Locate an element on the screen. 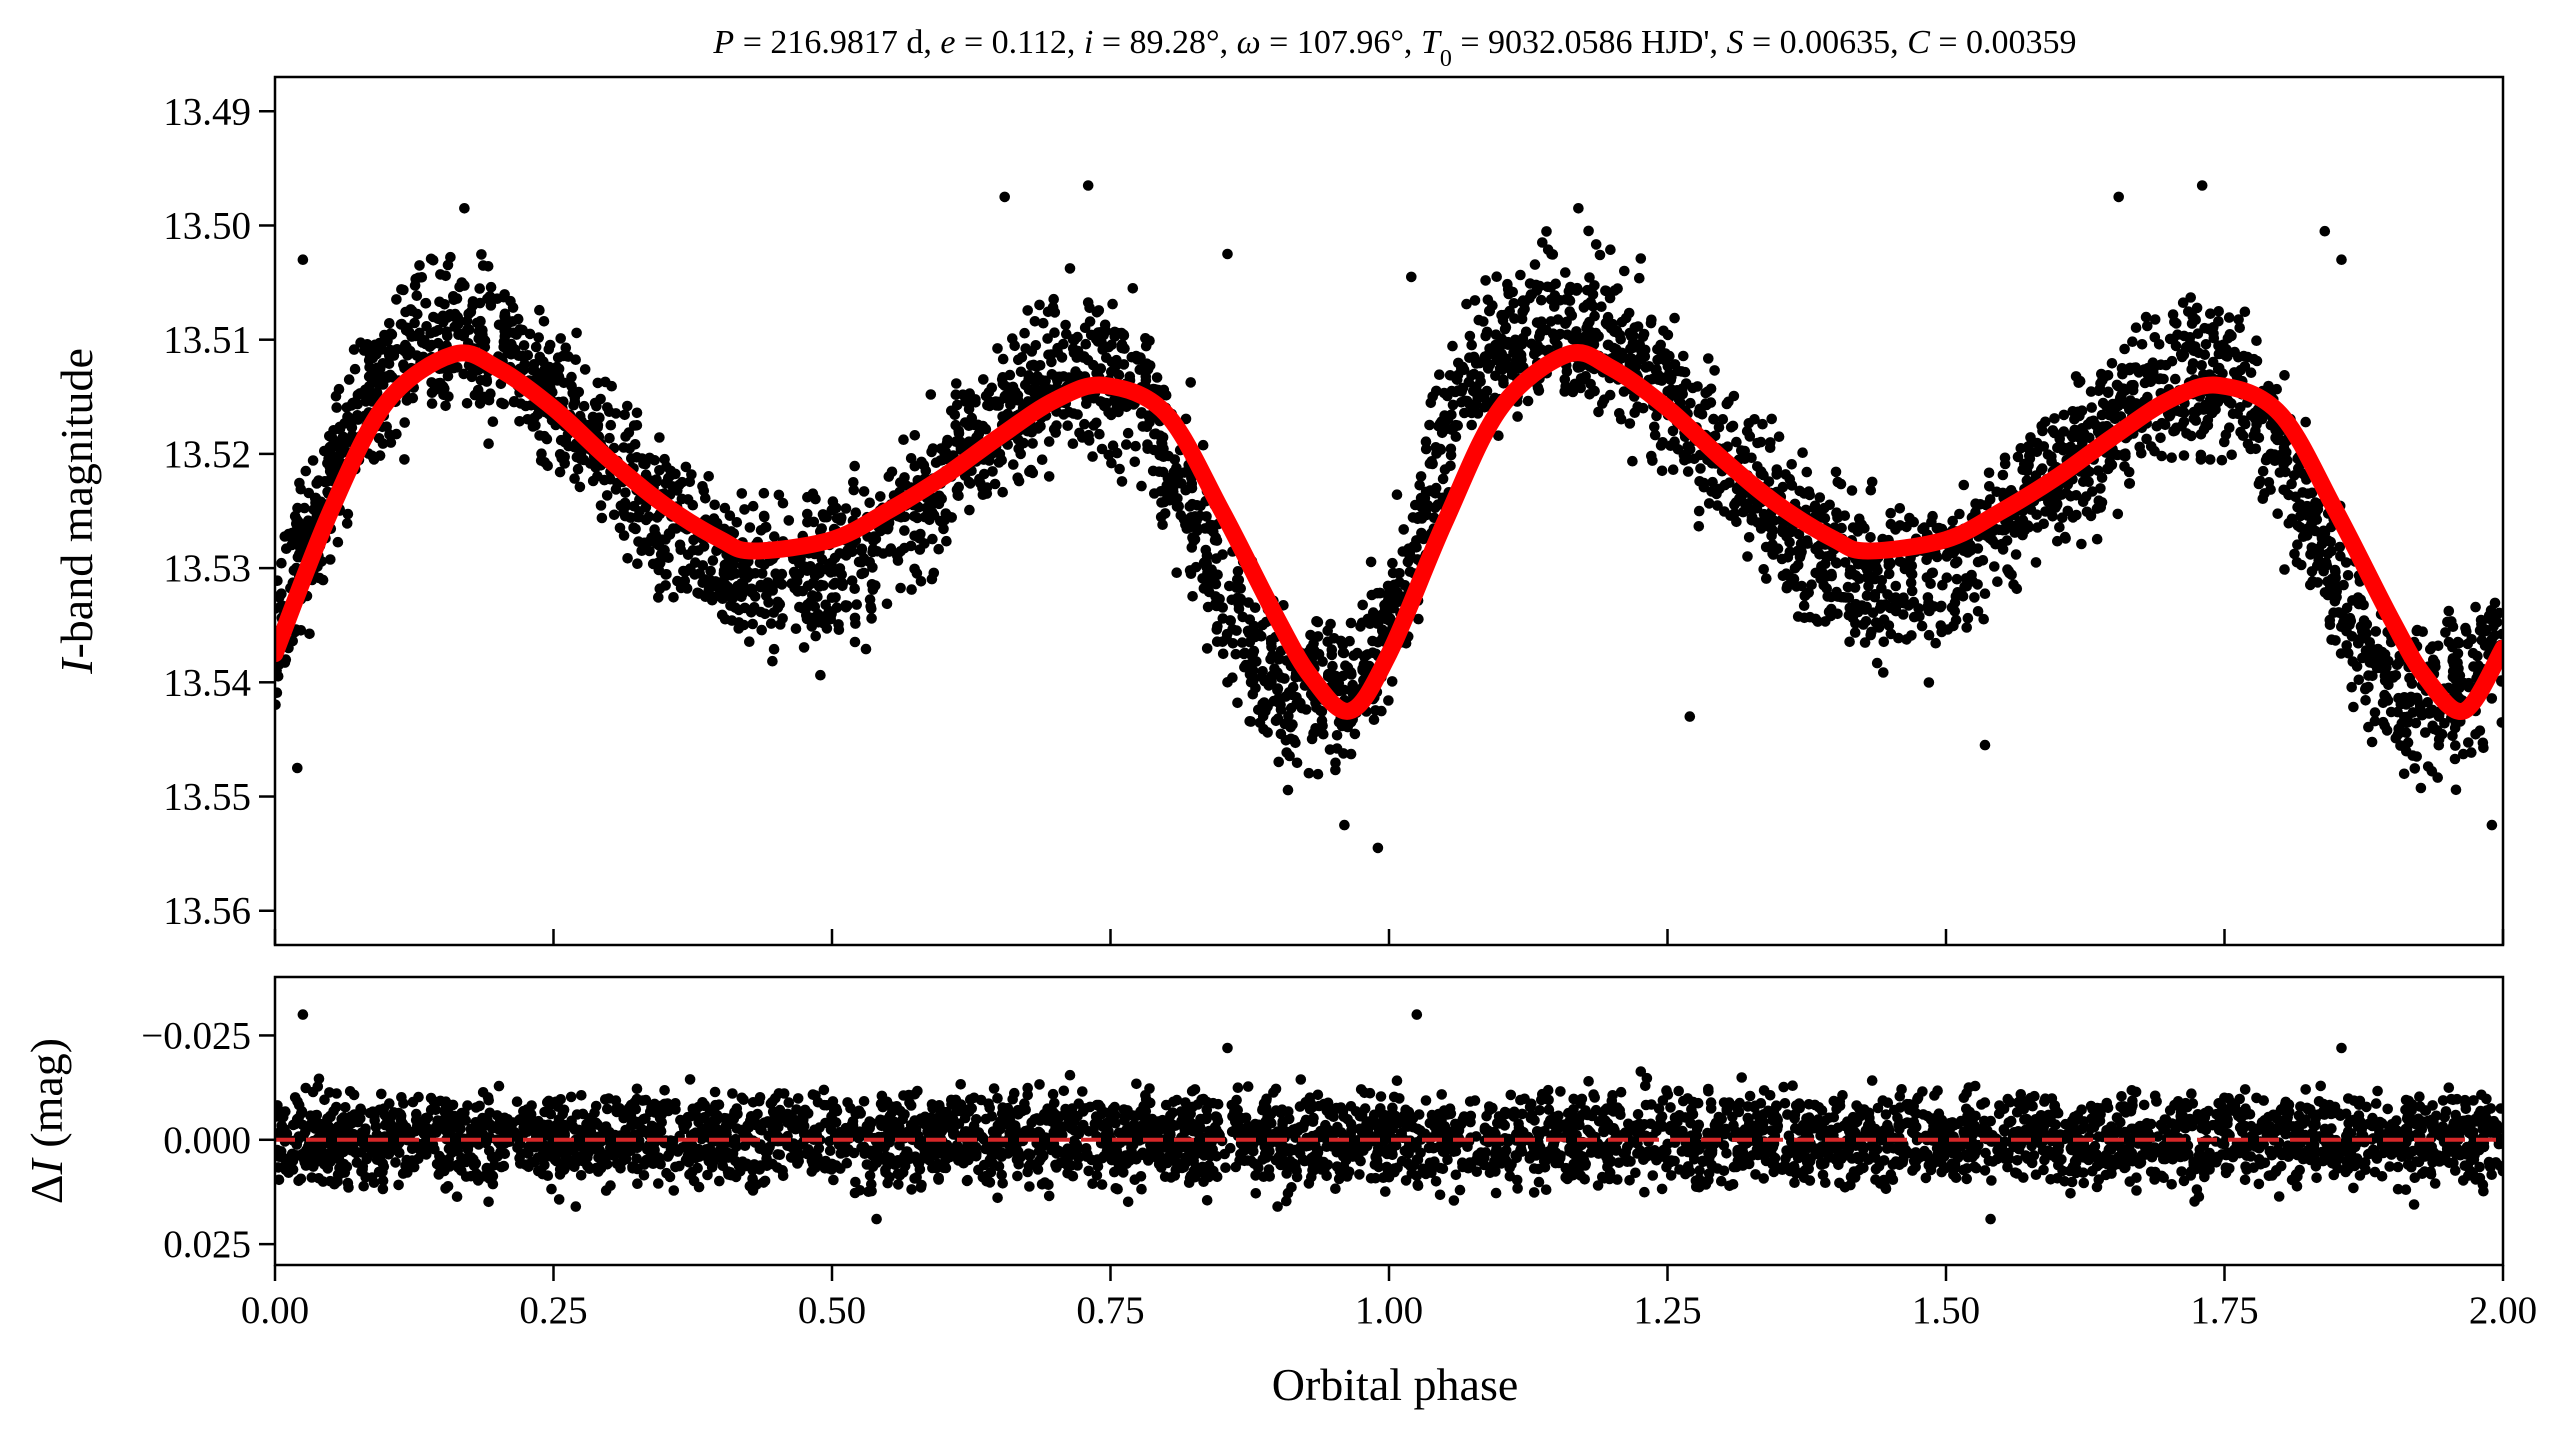  y-tick-label: 13.51 is located at coordinates (207, 340).